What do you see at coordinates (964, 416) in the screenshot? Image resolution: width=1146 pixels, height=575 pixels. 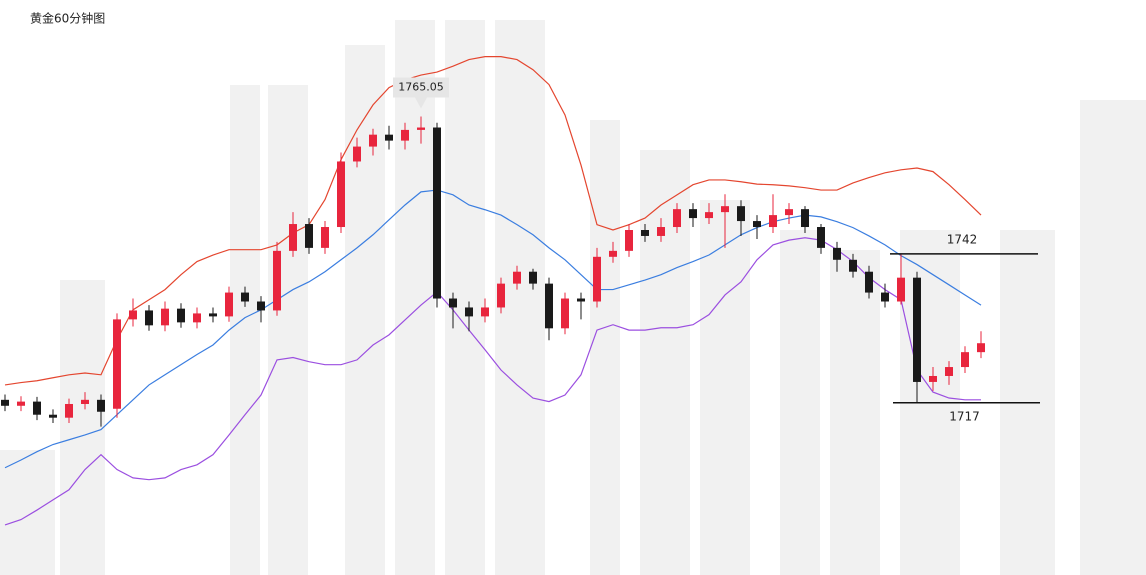 I see `level-label: 1717` at bounding box center [964, 416].